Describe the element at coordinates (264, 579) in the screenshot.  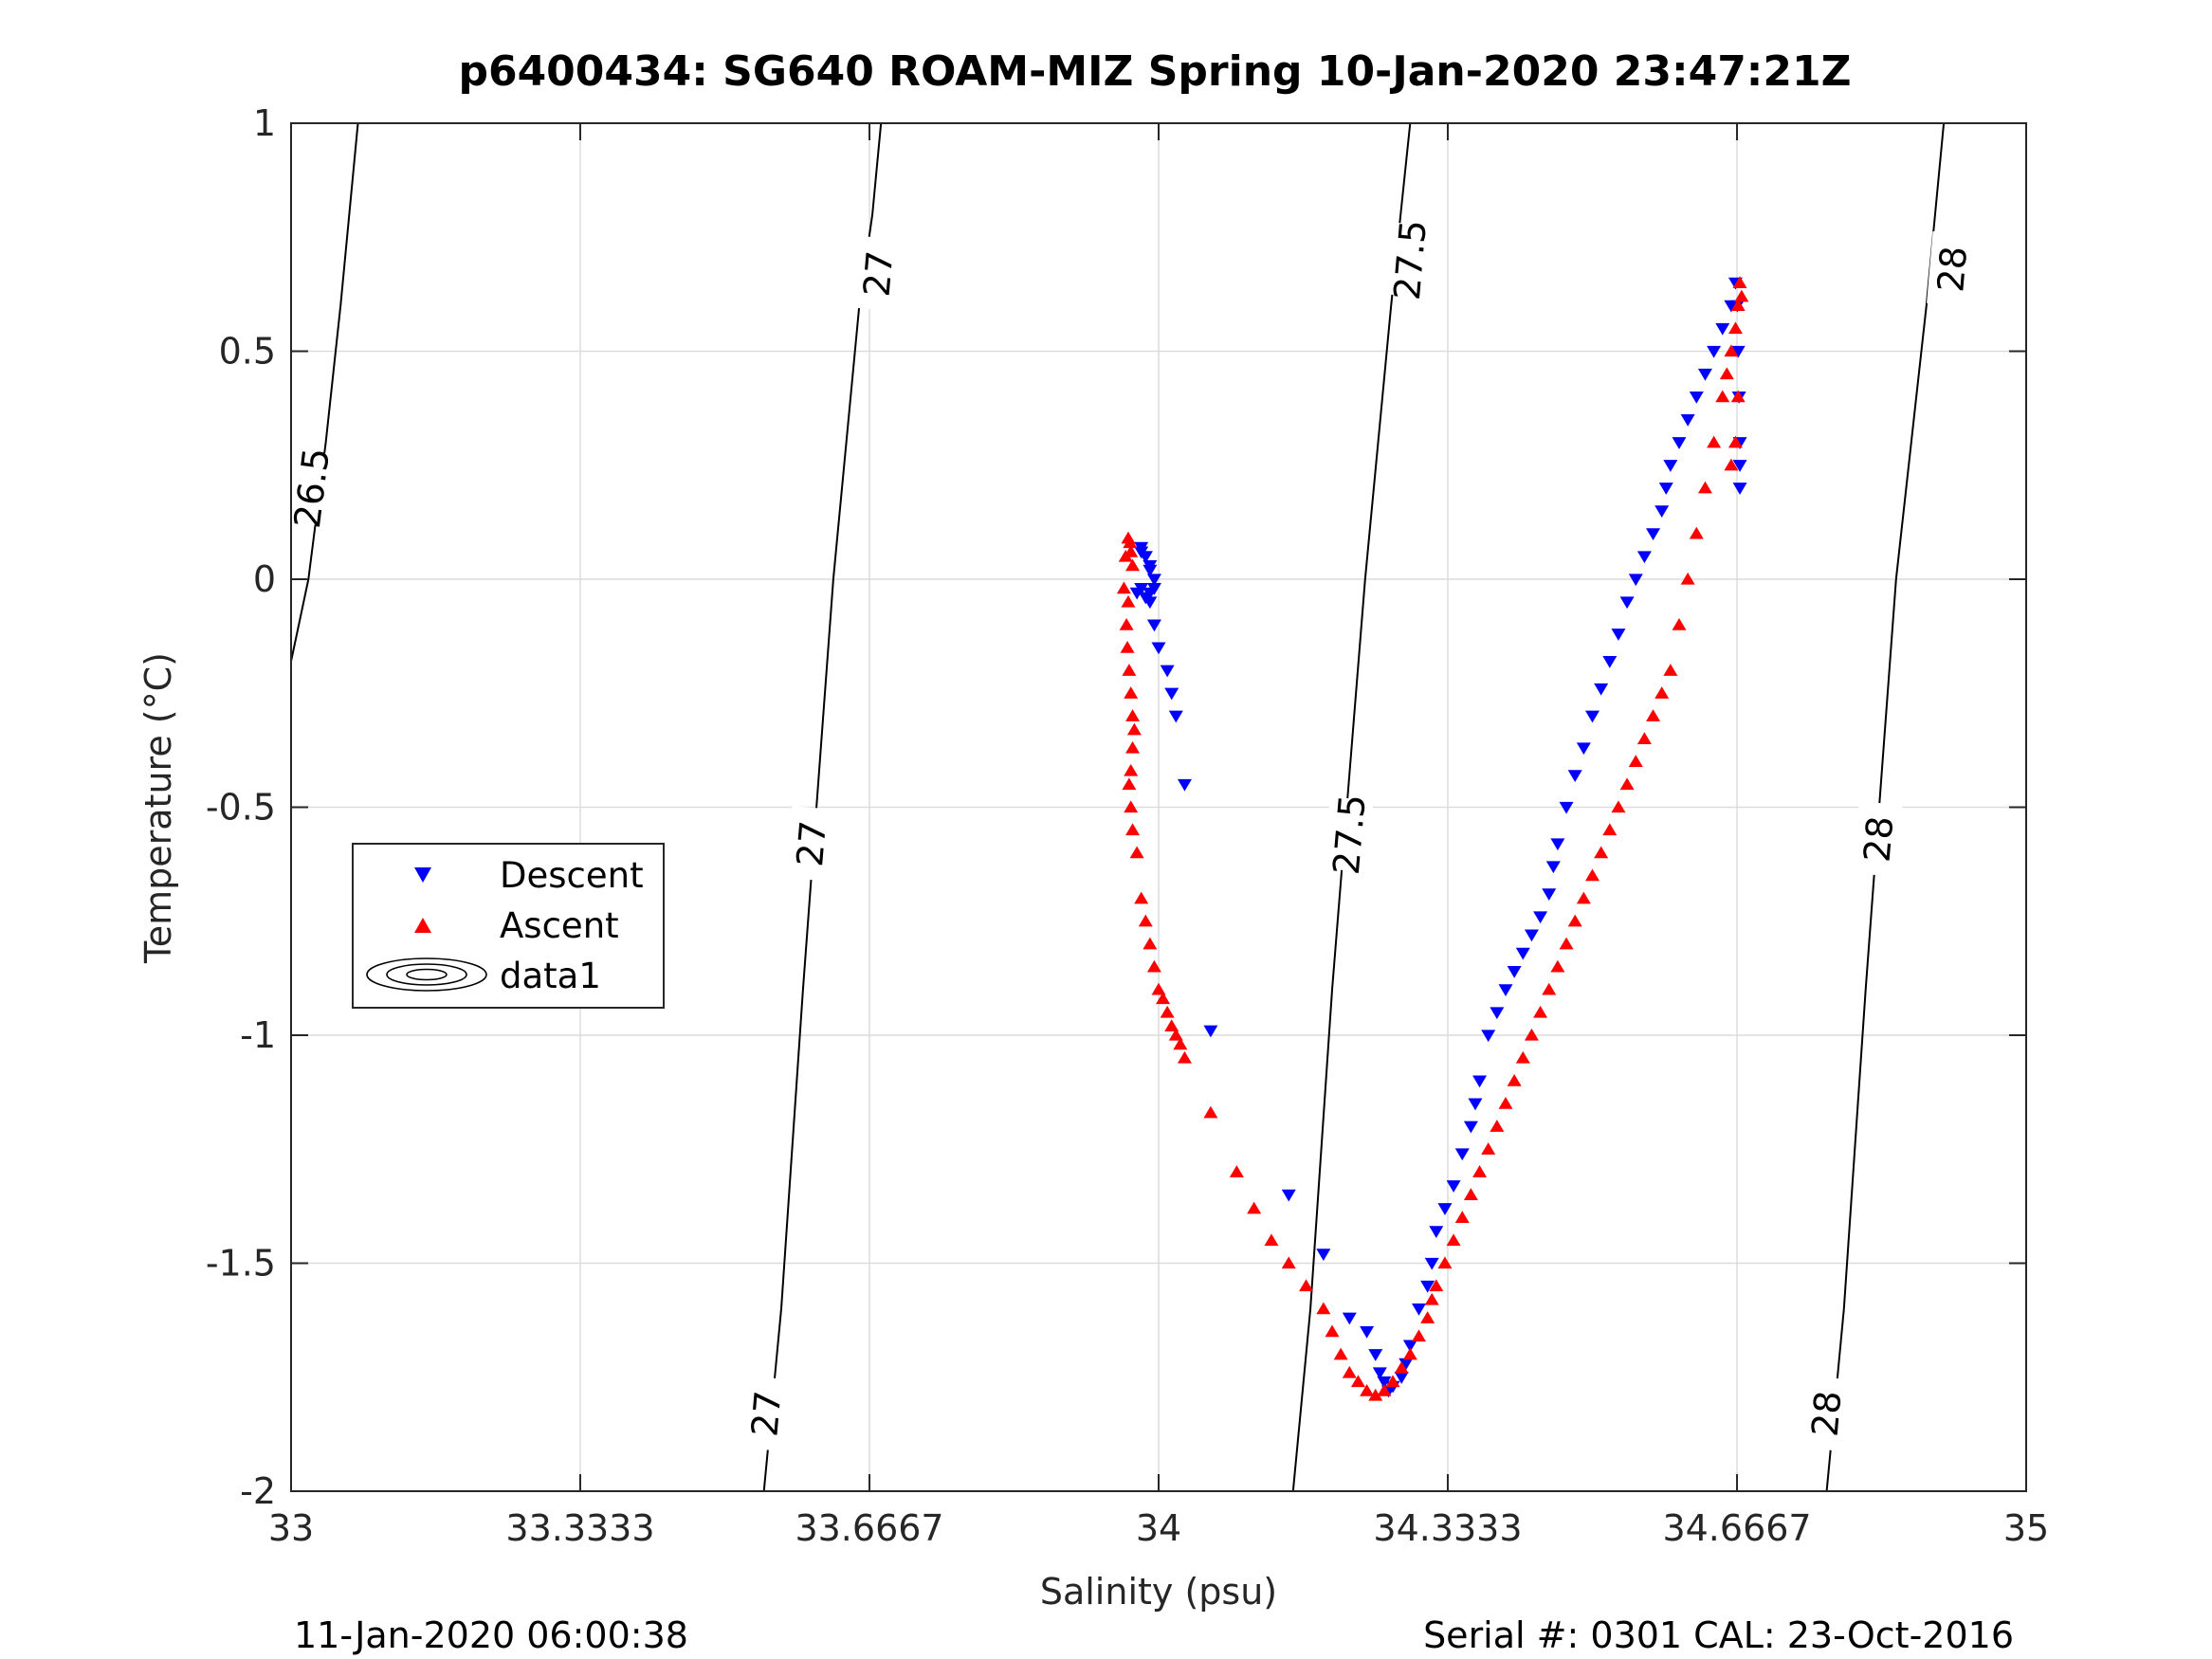
I see `y-tick-label: 0` at that location.